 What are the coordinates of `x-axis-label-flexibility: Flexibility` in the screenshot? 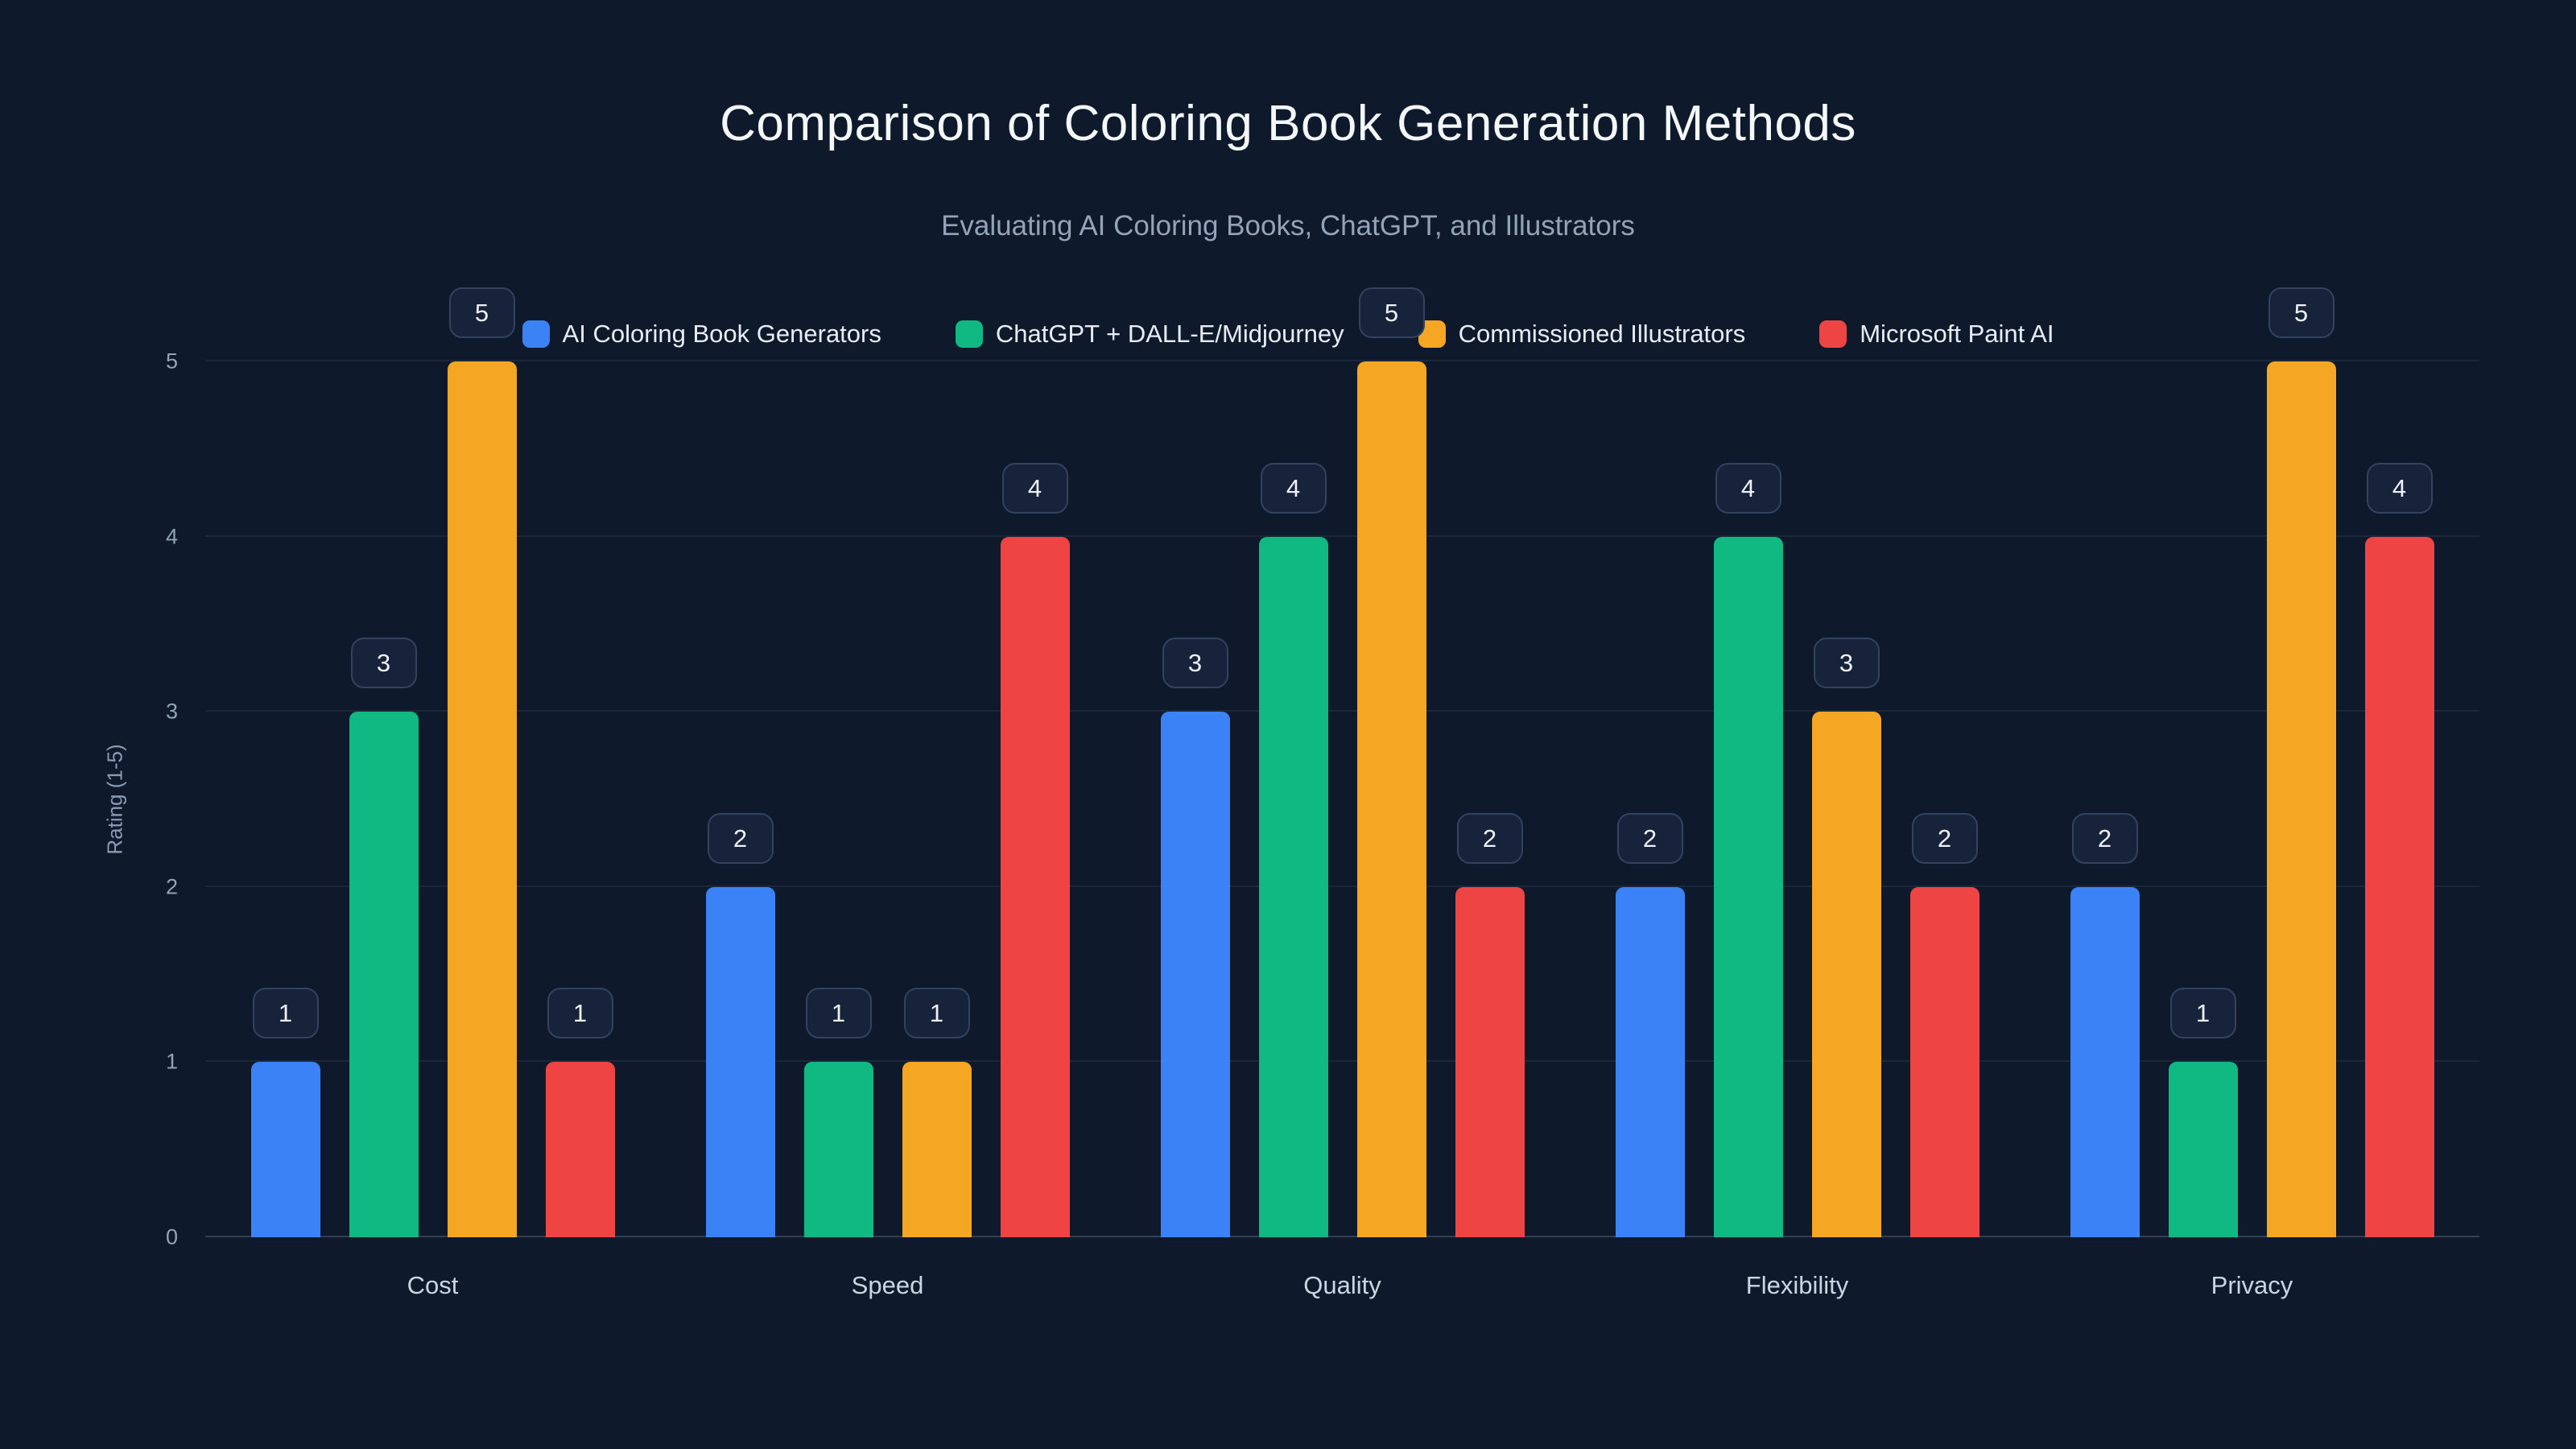 It's located at (1797, 1285).